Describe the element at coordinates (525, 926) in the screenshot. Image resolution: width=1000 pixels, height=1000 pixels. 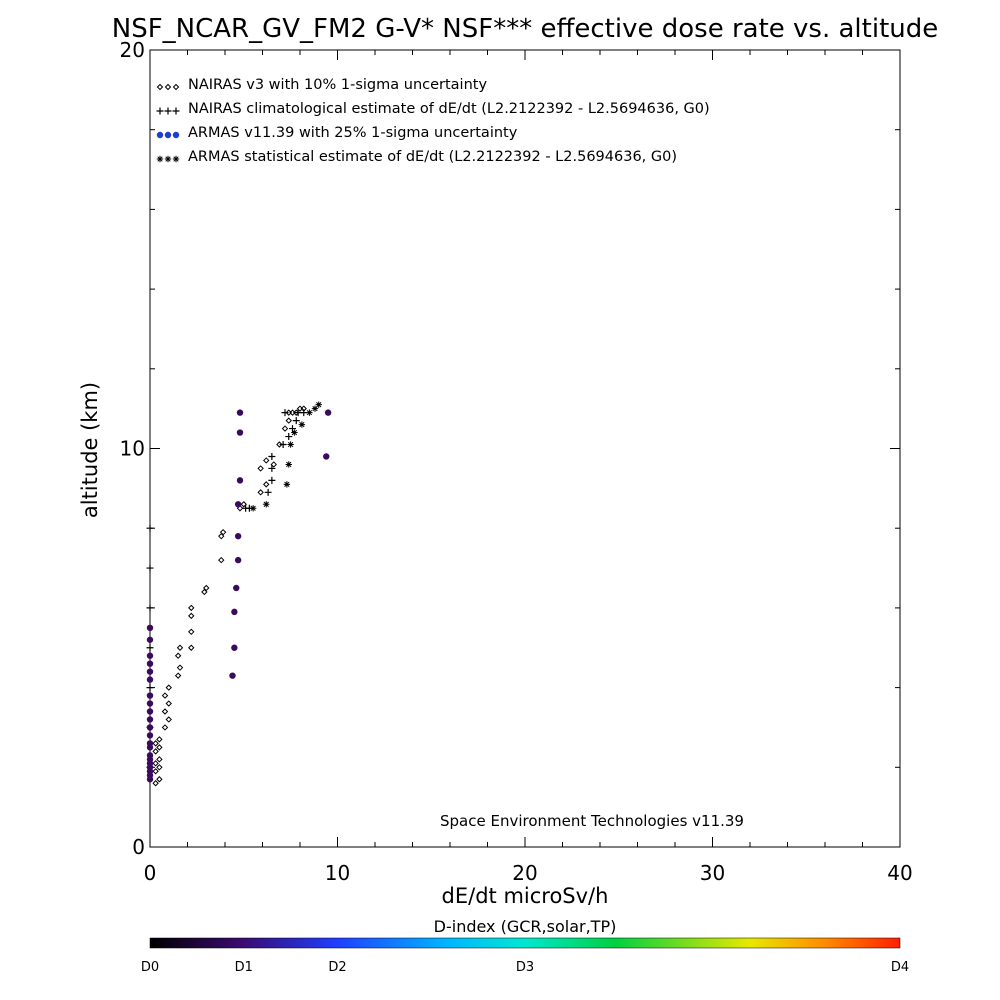
I see `colorbar-title: D-index (GCR,solar,TP)` at that location.